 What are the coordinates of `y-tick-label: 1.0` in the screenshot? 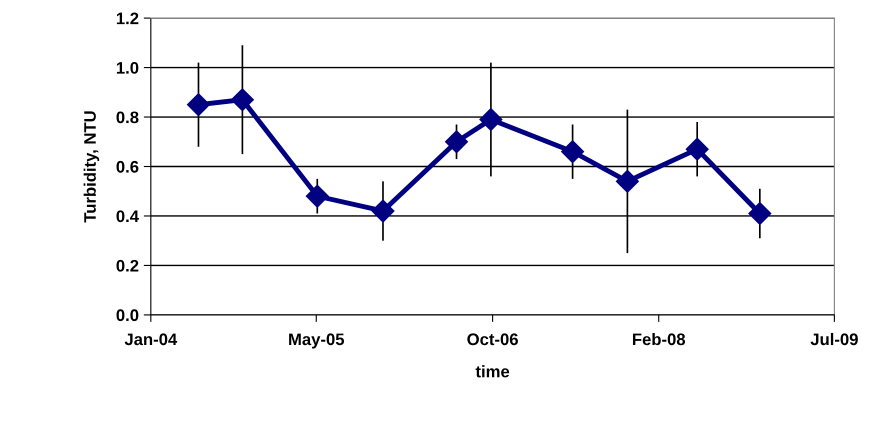 It's located at (127, 68).